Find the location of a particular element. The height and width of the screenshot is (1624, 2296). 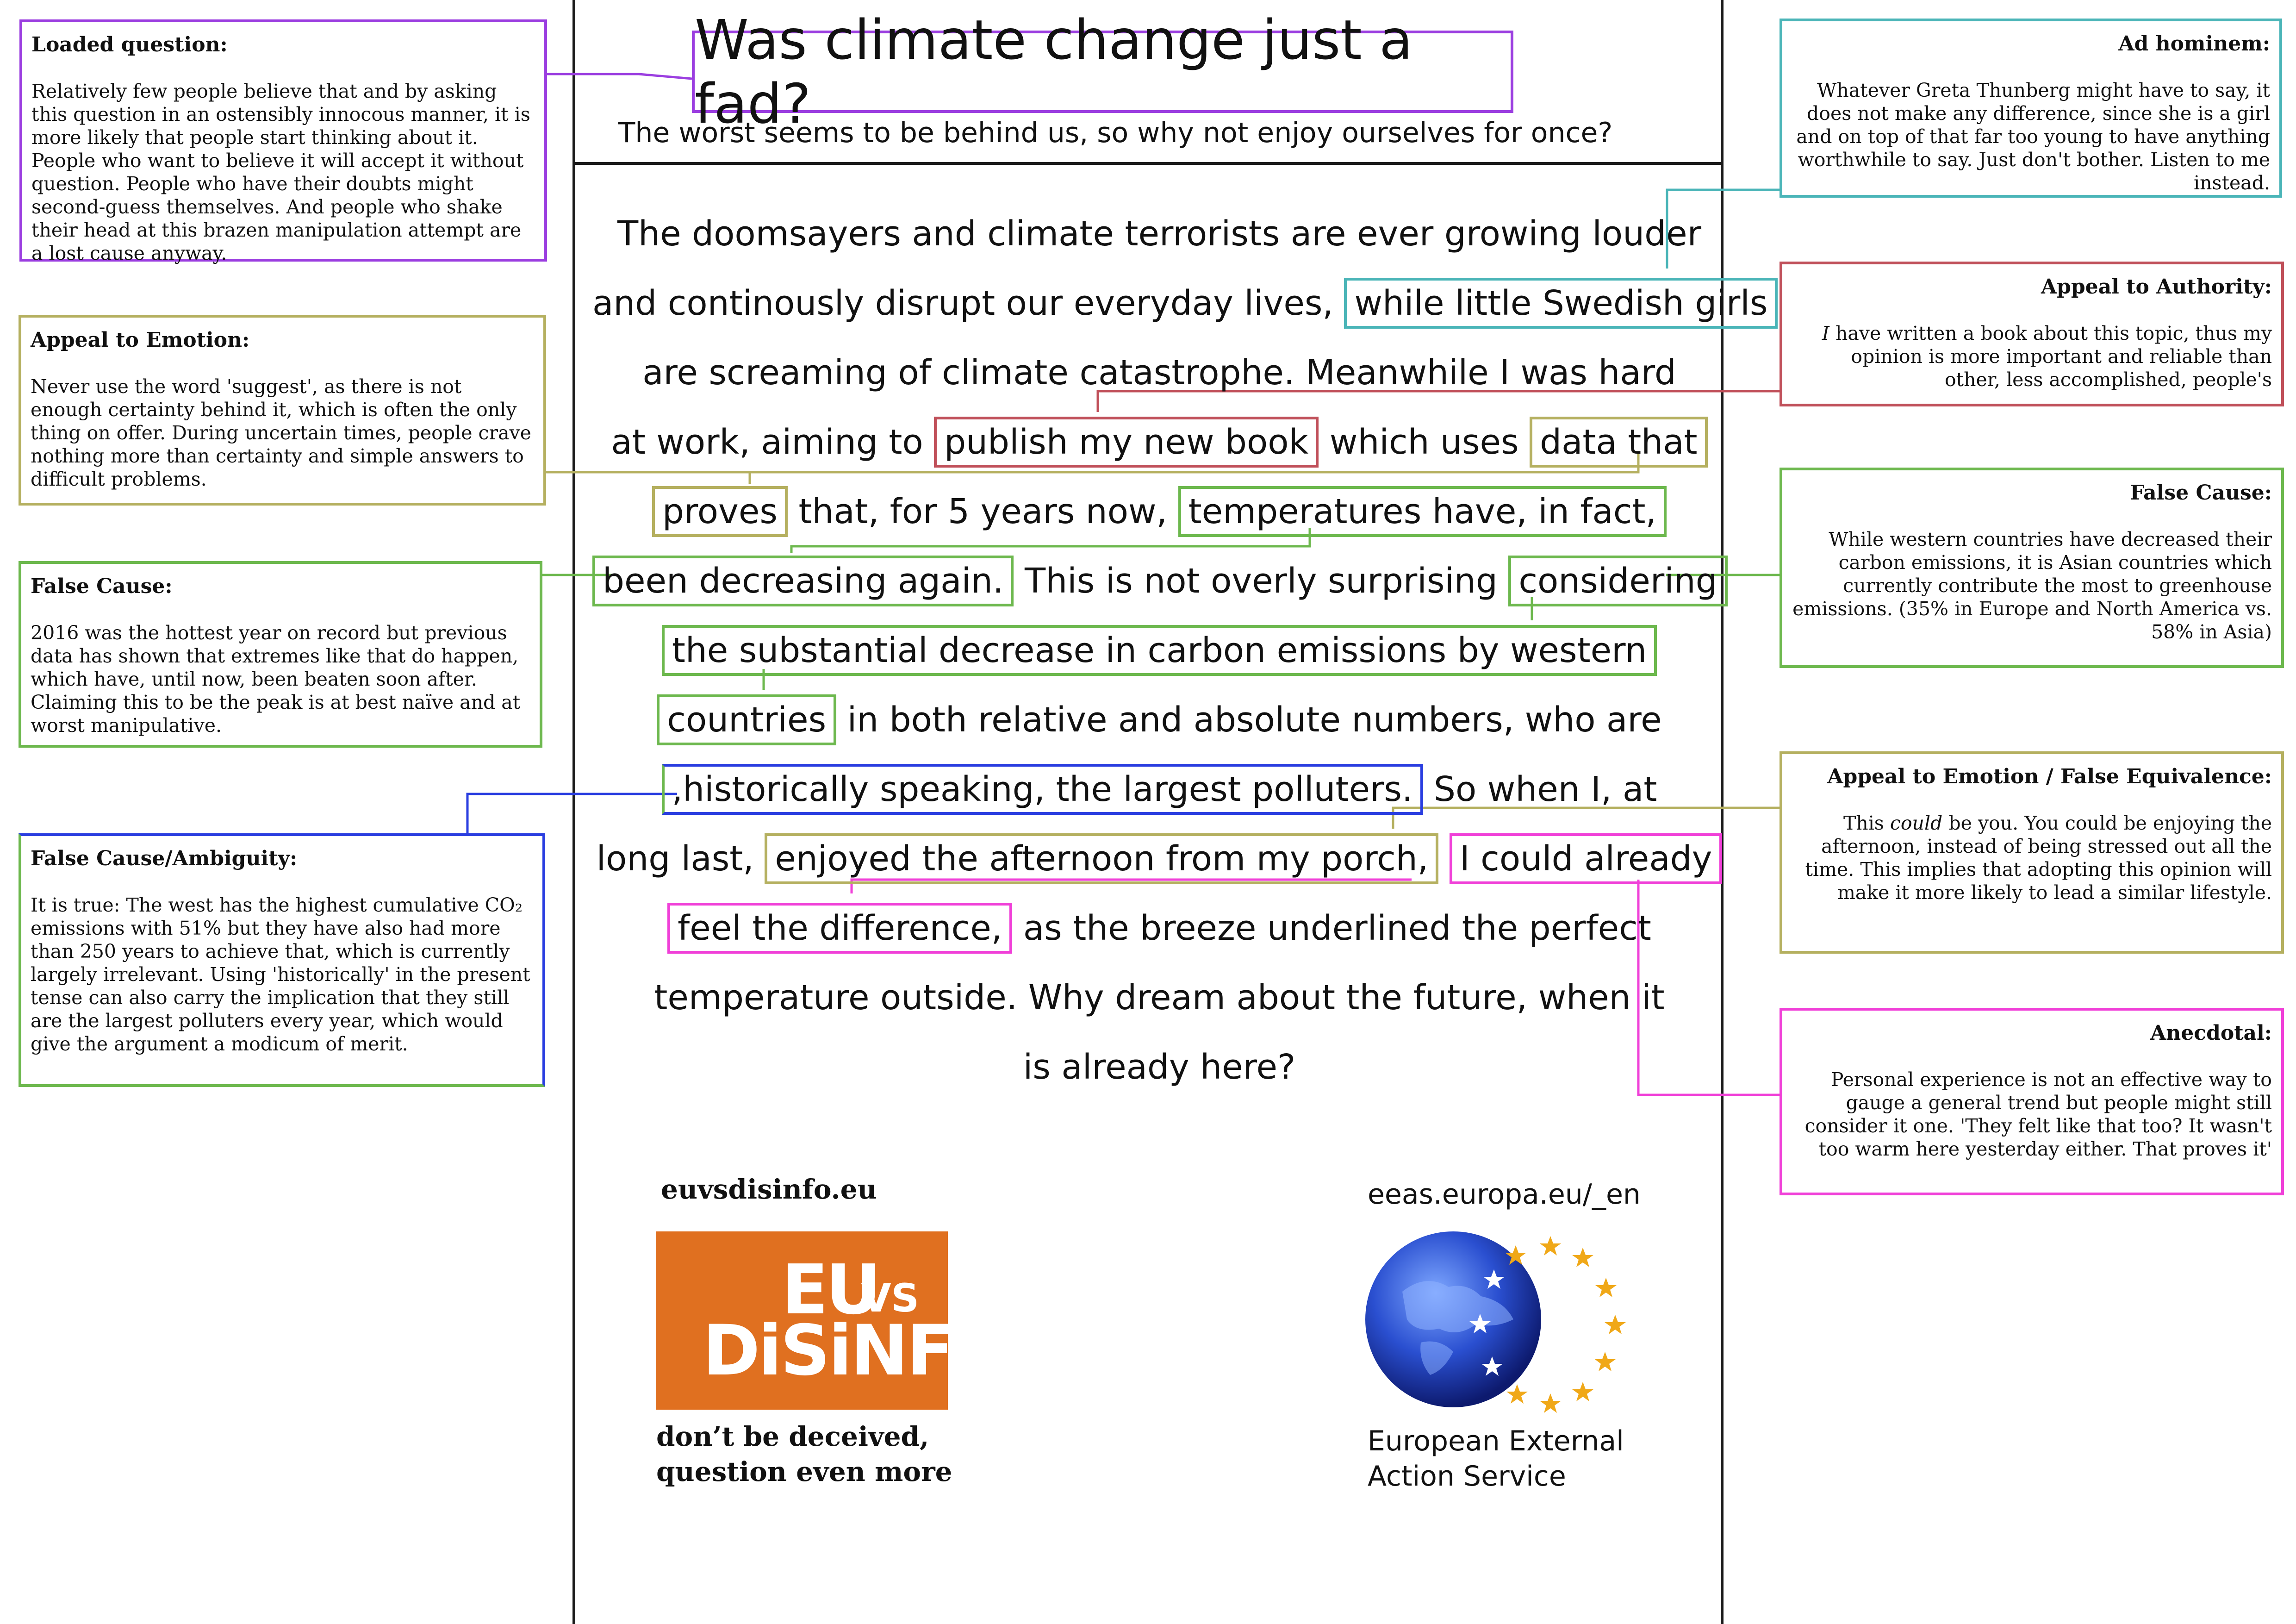

note-heading: Anecdotal: is located at coordinates (2211, 1033).